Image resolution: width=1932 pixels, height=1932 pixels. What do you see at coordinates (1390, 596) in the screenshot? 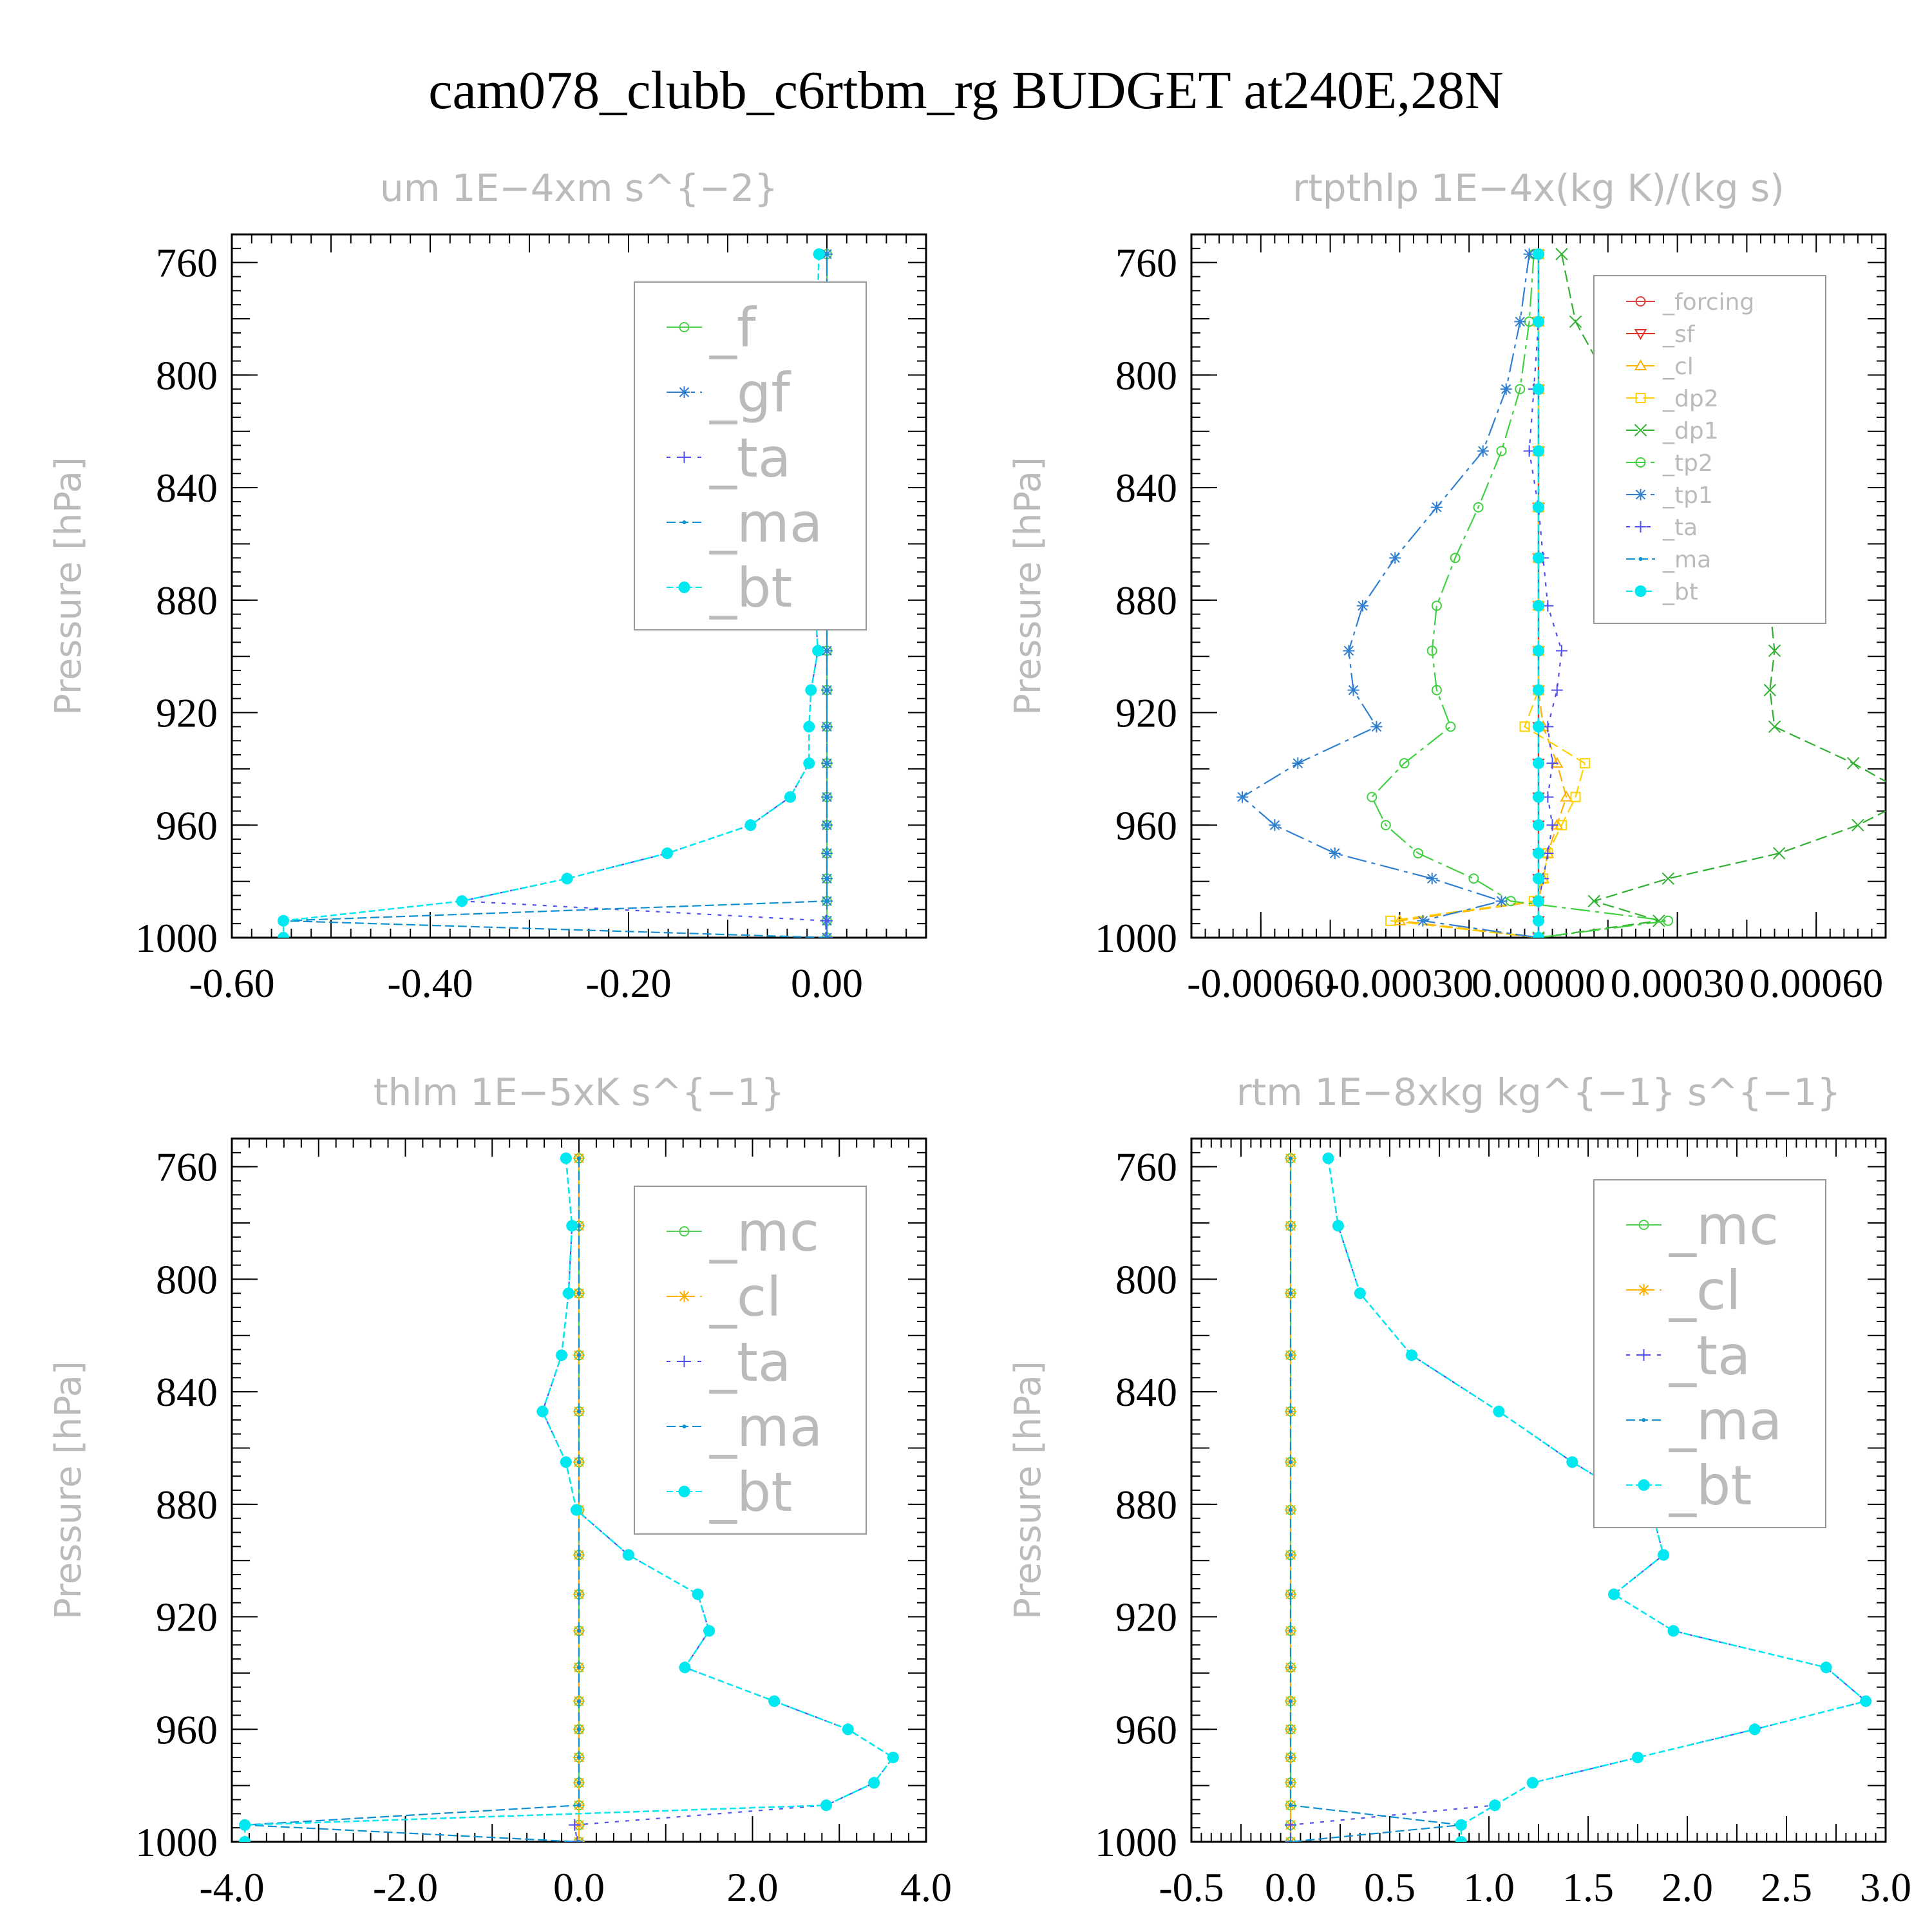
I see `series-line-tp1` at bounding box center [1390, 596].